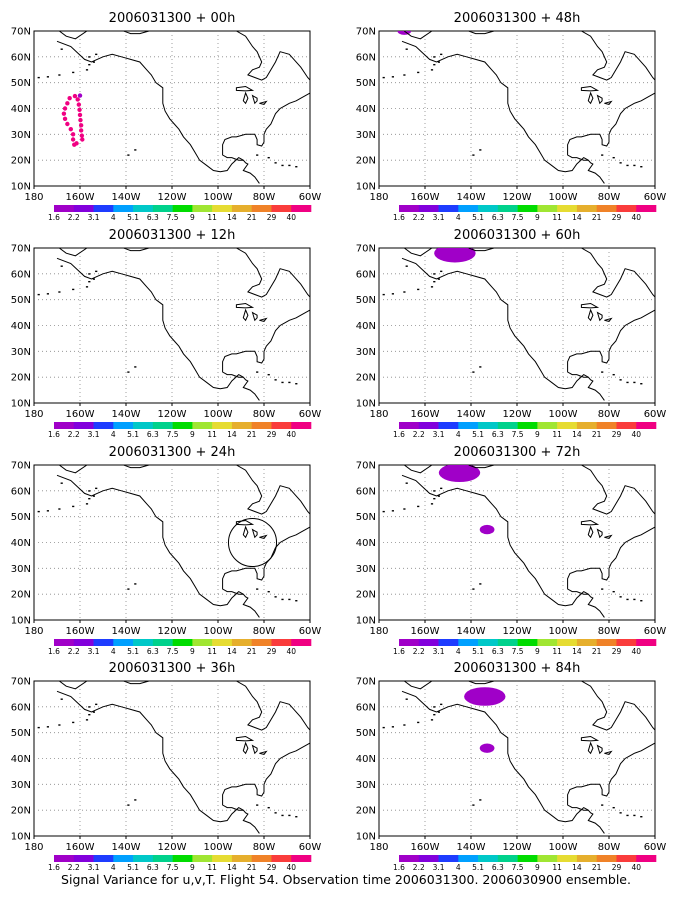  What do you see at coordinates (597, 434) in the screenshot?
I see `scale-level-label: 21` at bounding box center [597, 434].